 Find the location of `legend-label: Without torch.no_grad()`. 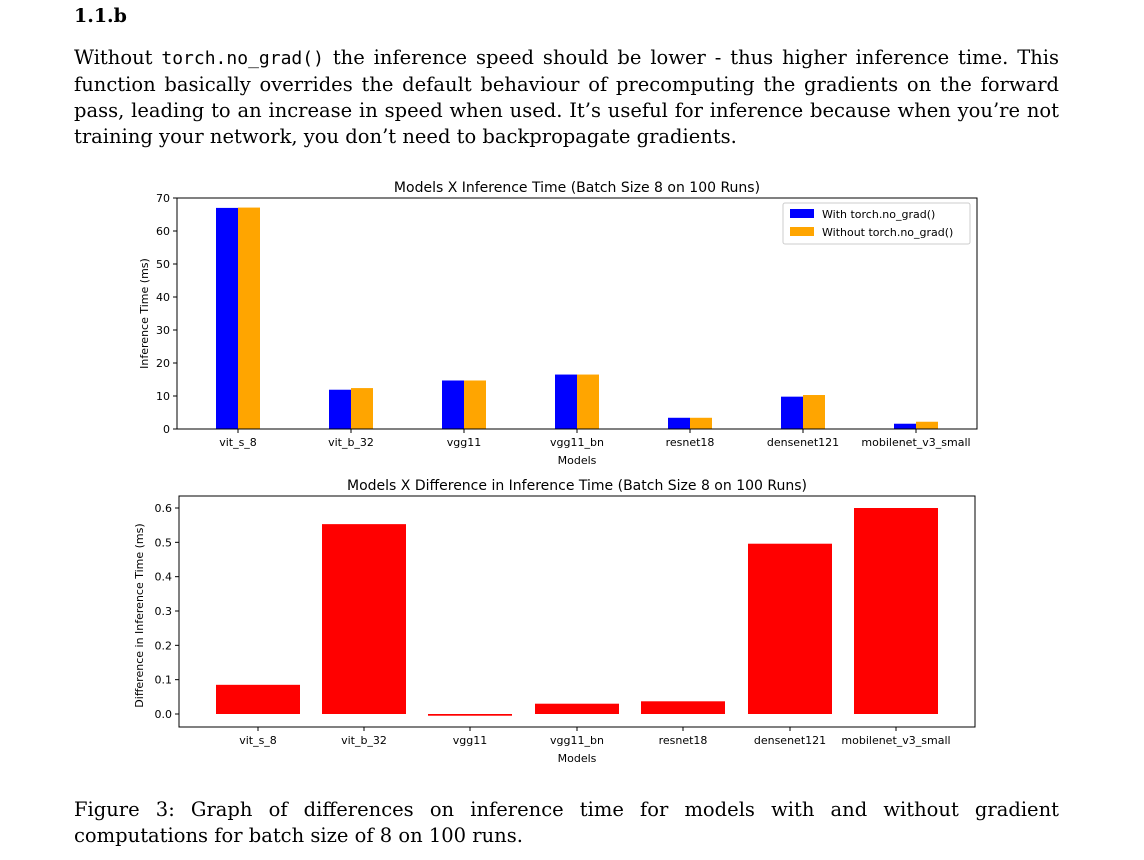

legend-label: Without torch.no_grad() is located at coordinates (887, 232).